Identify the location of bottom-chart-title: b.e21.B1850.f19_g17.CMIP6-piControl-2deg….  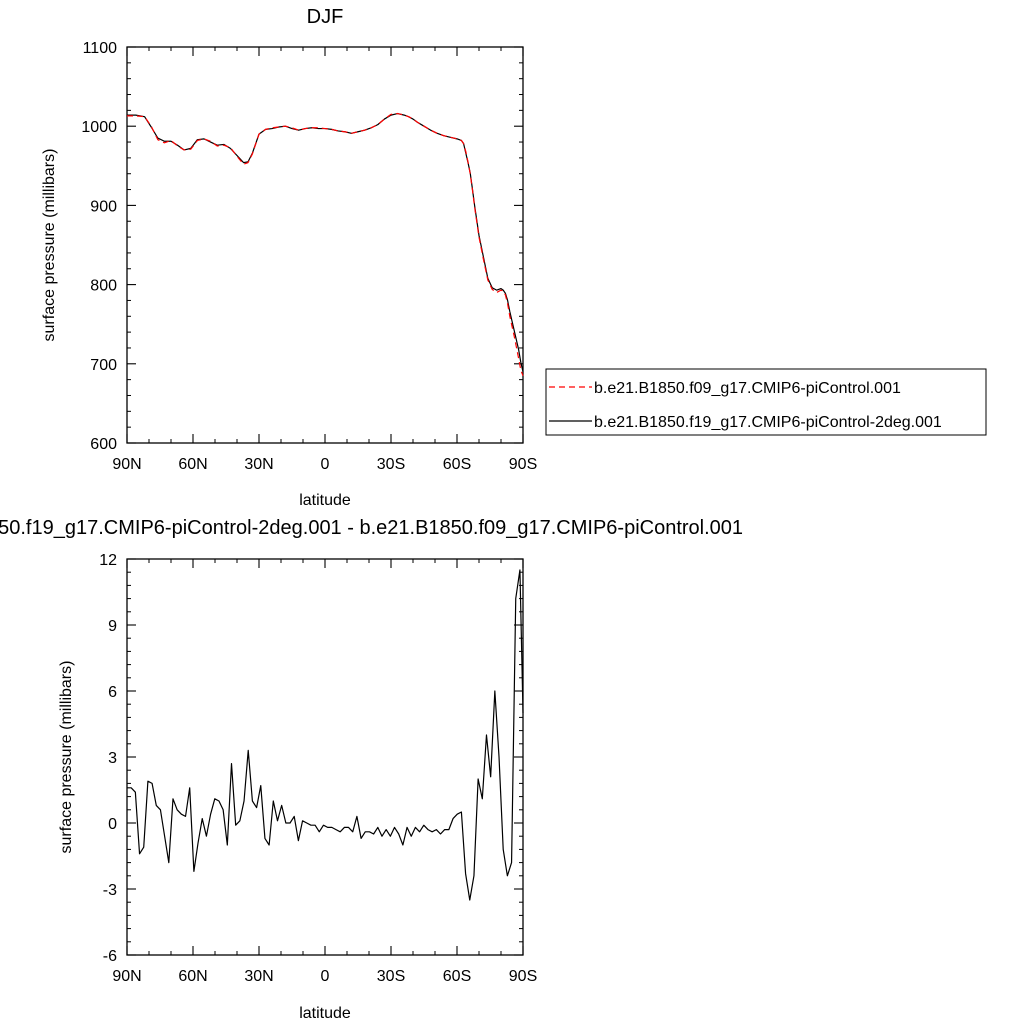
(371, 528).